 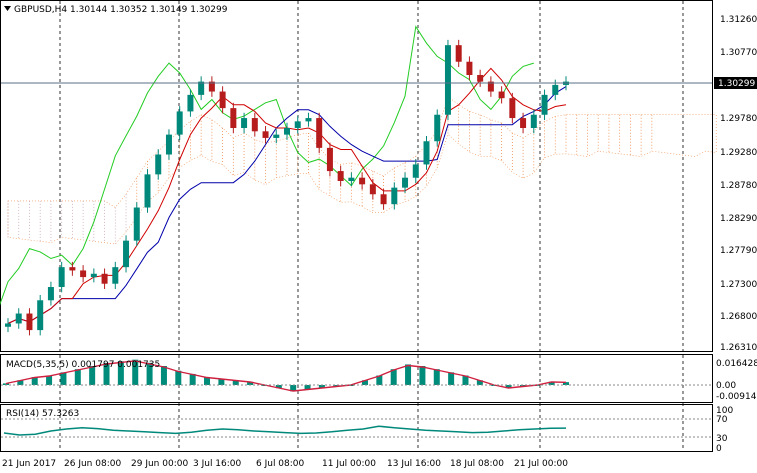 What do you see at coordinates (738, 53) in the screenshot?
I see `price-tick: 1.30770` at bounding box center [738, 53].